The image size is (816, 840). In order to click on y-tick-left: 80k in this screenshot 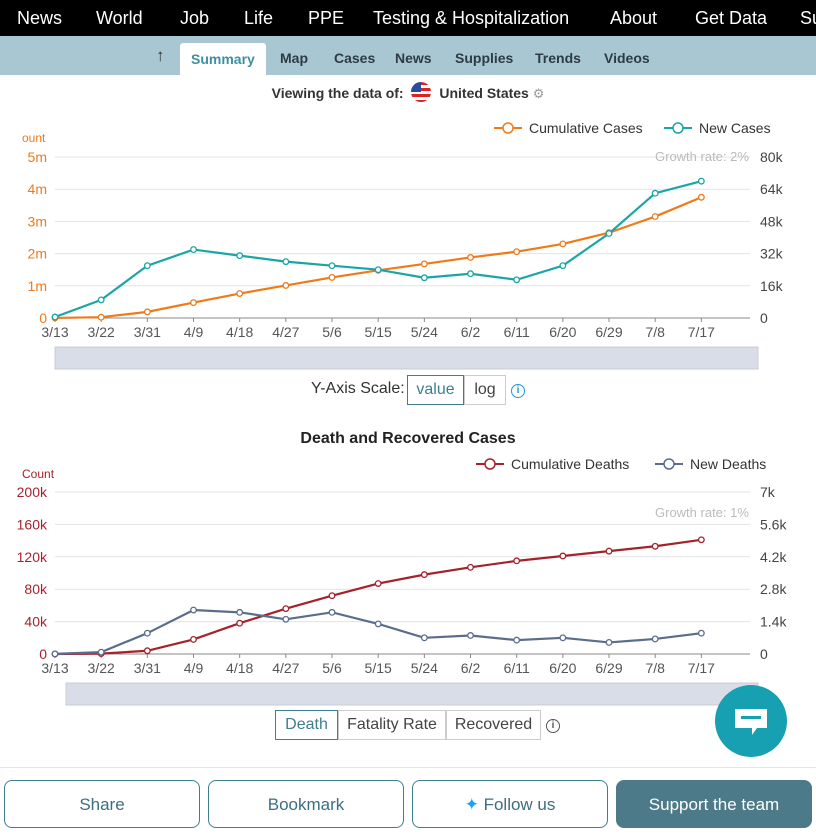, I will do `click(36, 589)`.